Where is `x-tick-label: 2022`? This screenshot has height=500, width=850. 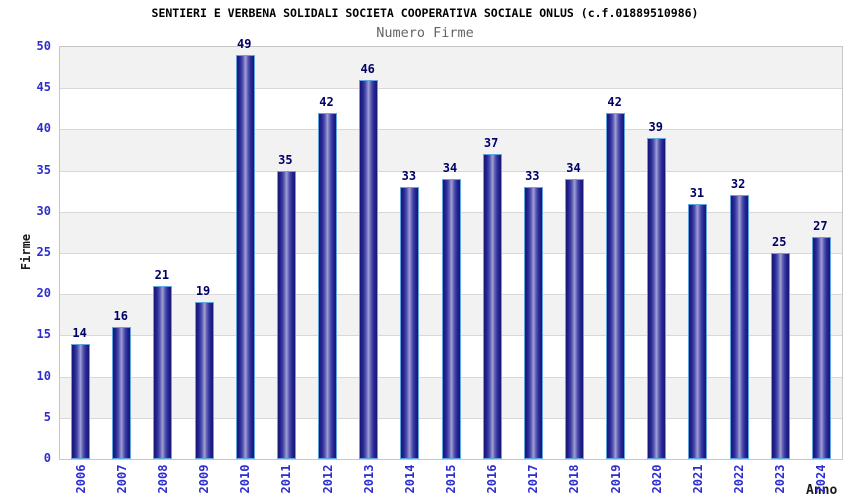
x-tick-label: 2022 is located at coordinates (739, 479).